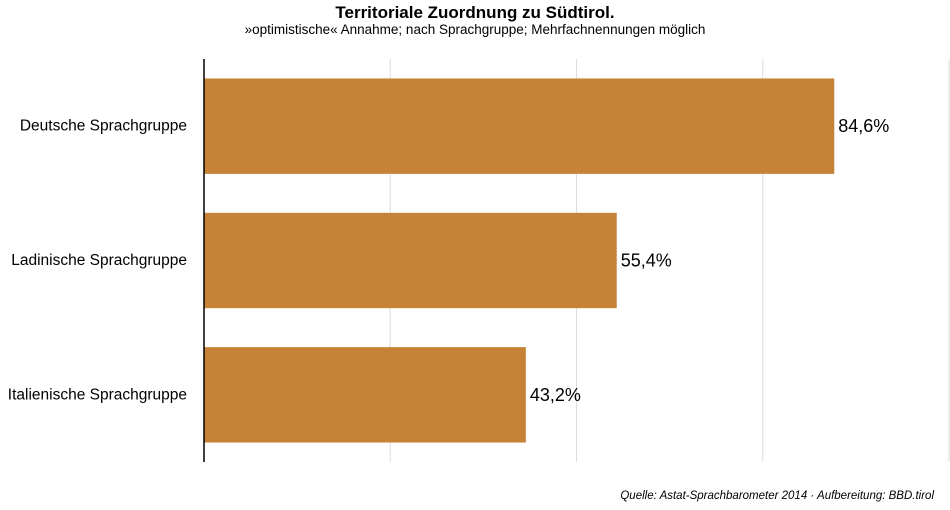  Describe the element at coordinates (863, 126) in the screenshot. I see `value-label: 84,6%` at that location.